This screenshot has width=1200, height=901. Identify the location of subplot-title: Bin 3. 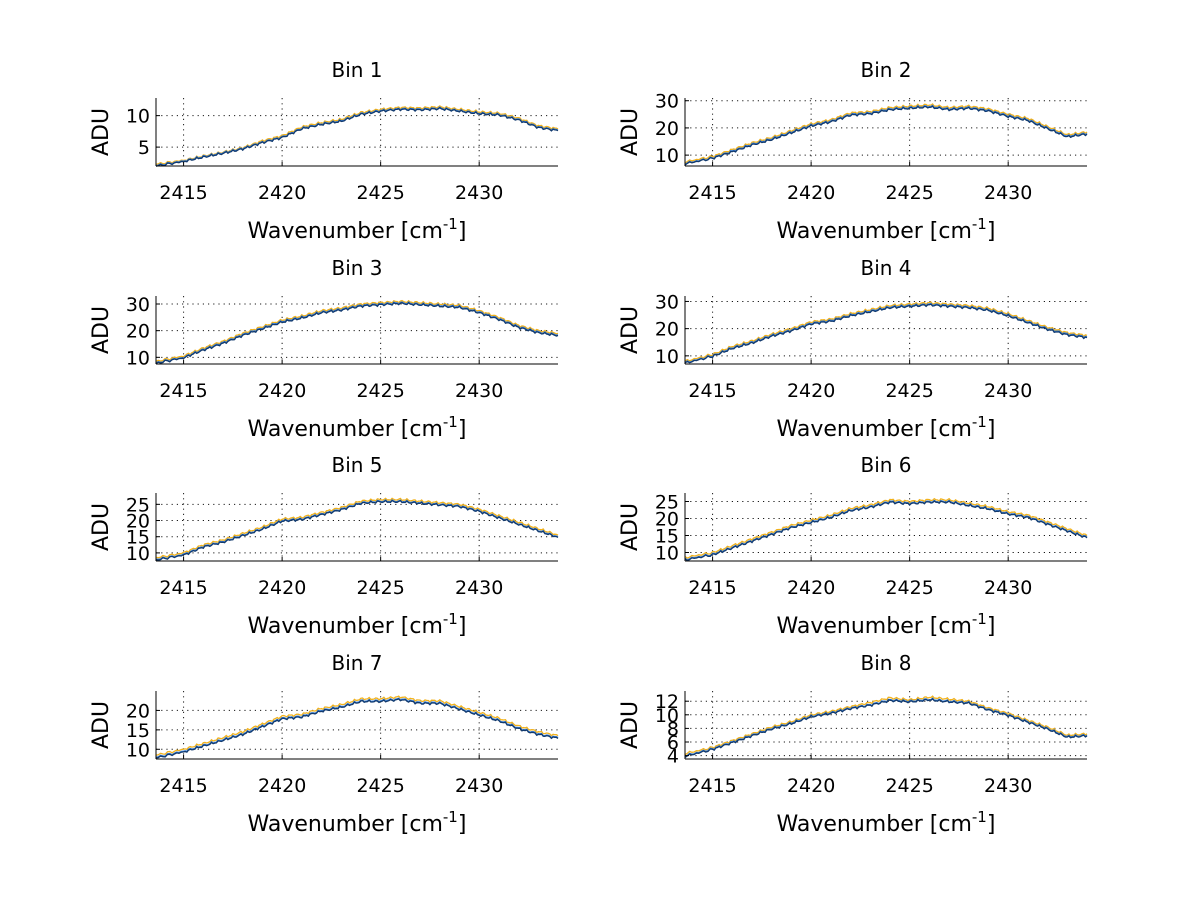
(356, 268).